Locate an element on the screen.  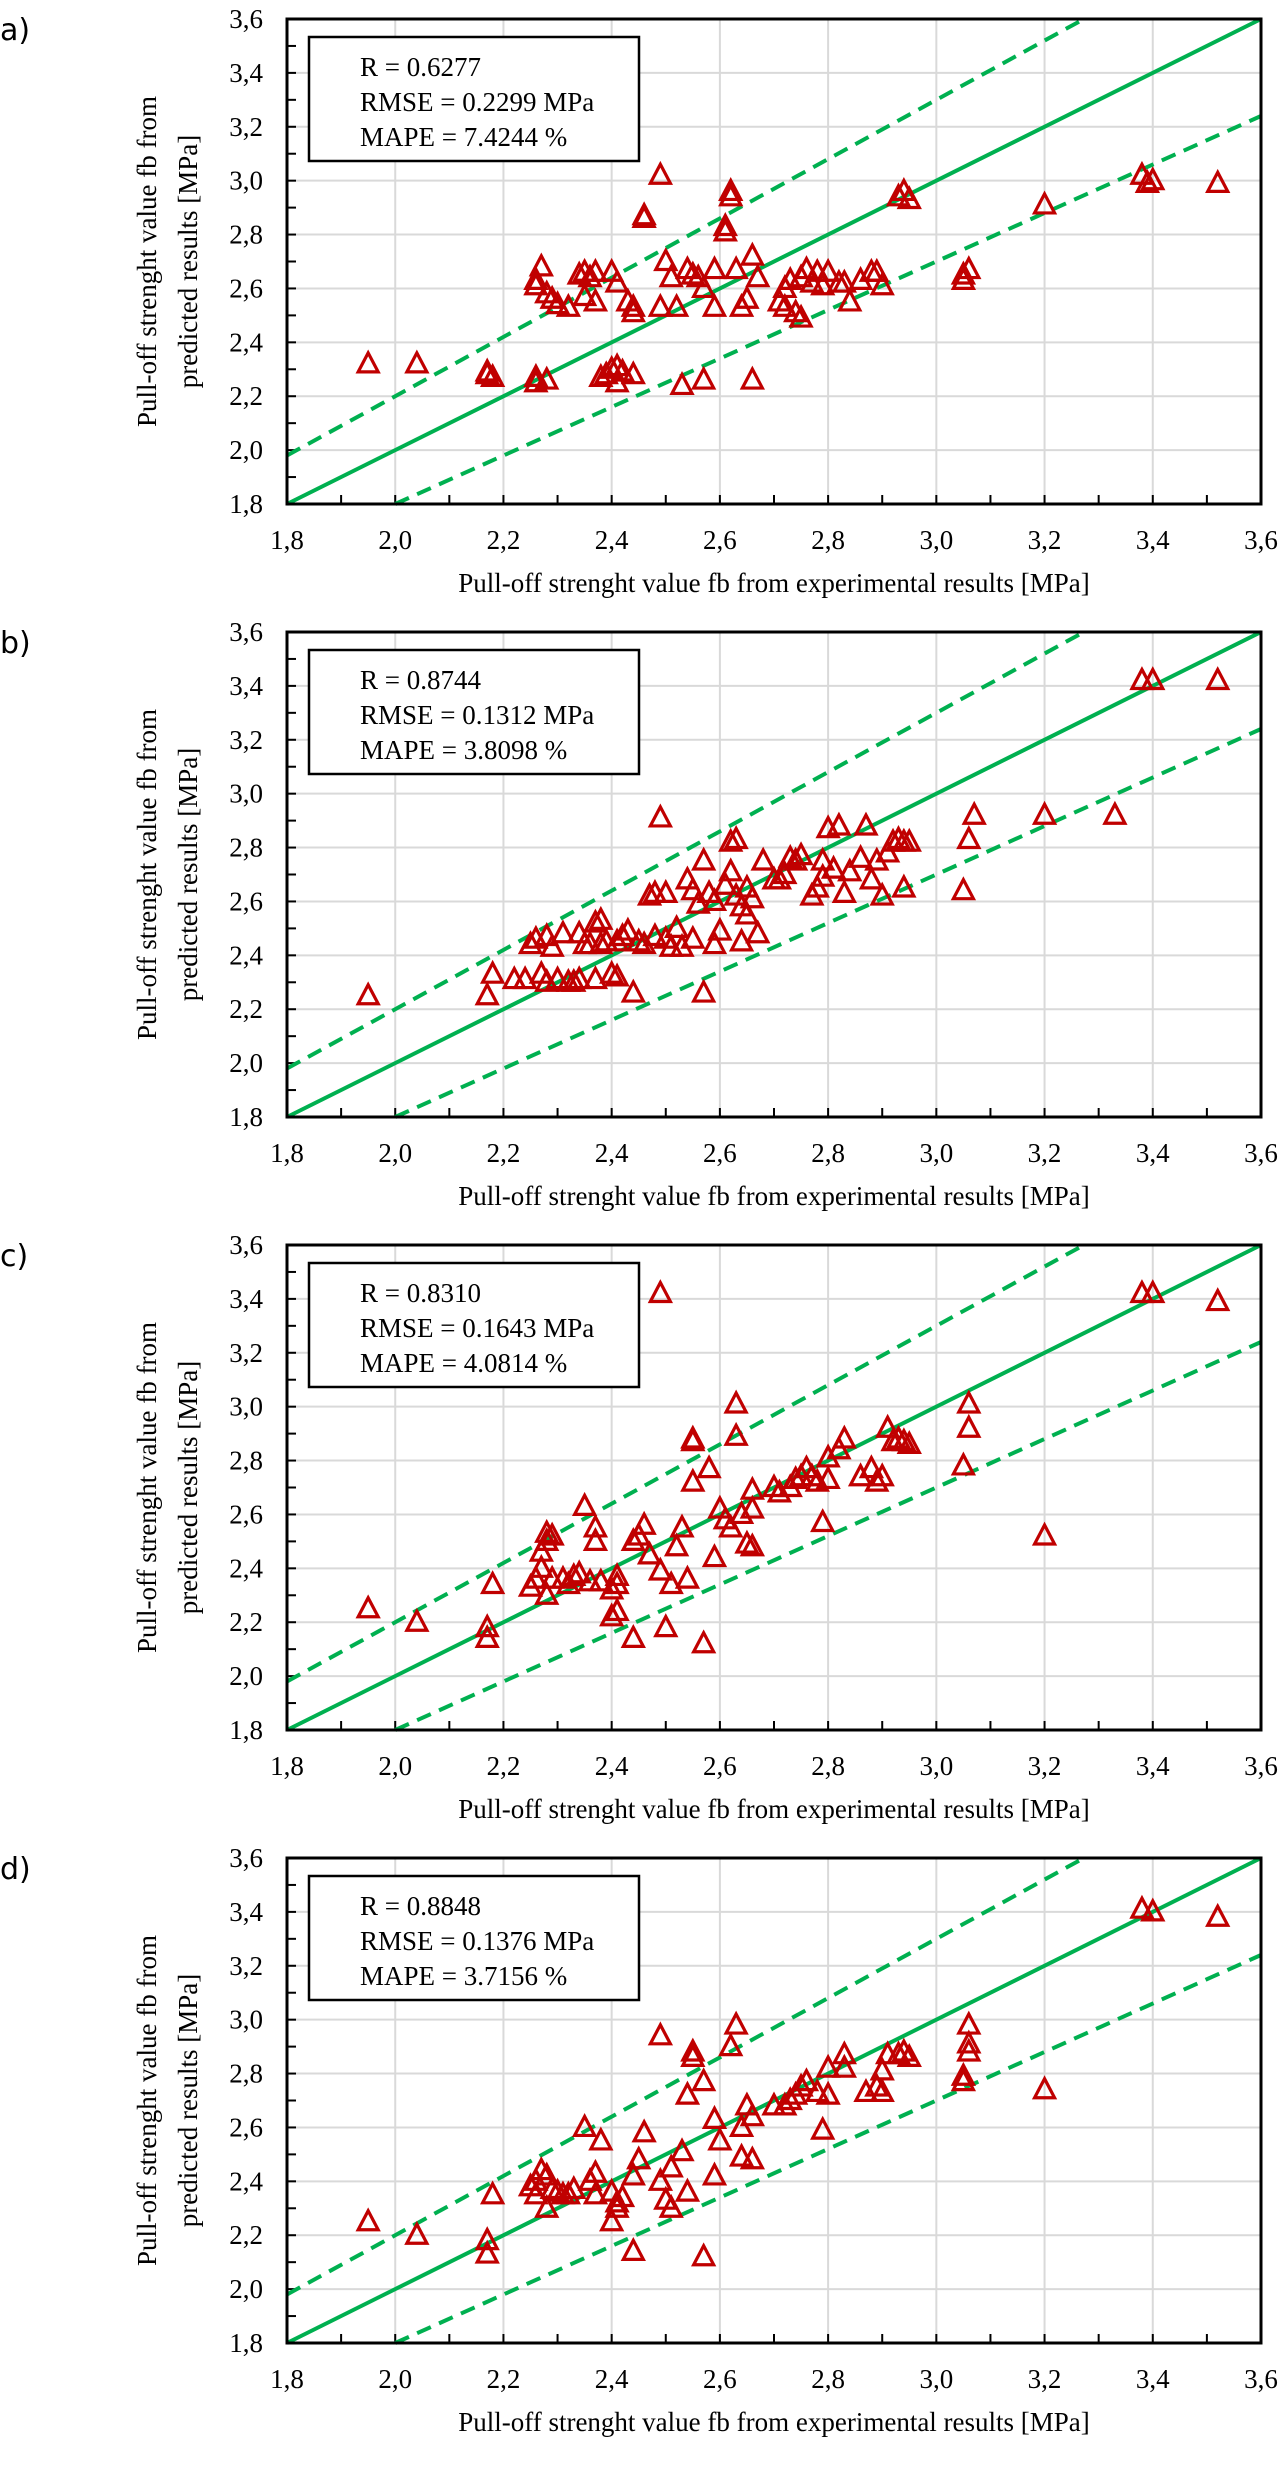
x-tick-label: 3,2 is located at coordinates (1045, 2379).